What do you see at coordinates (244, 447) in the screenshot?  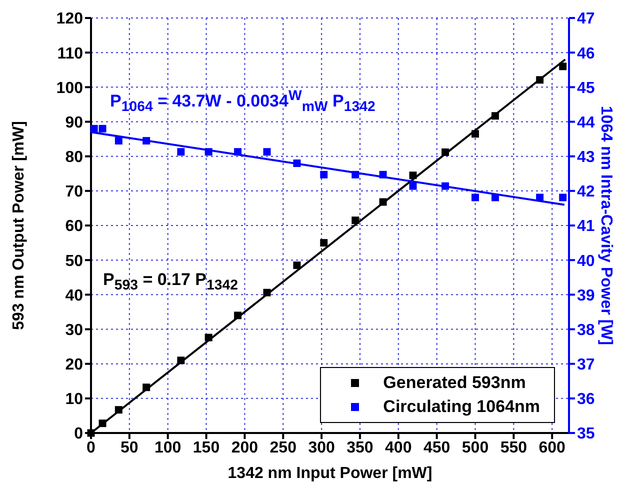 I see `x-tick-label: 200` at bounding box center [244, 447].